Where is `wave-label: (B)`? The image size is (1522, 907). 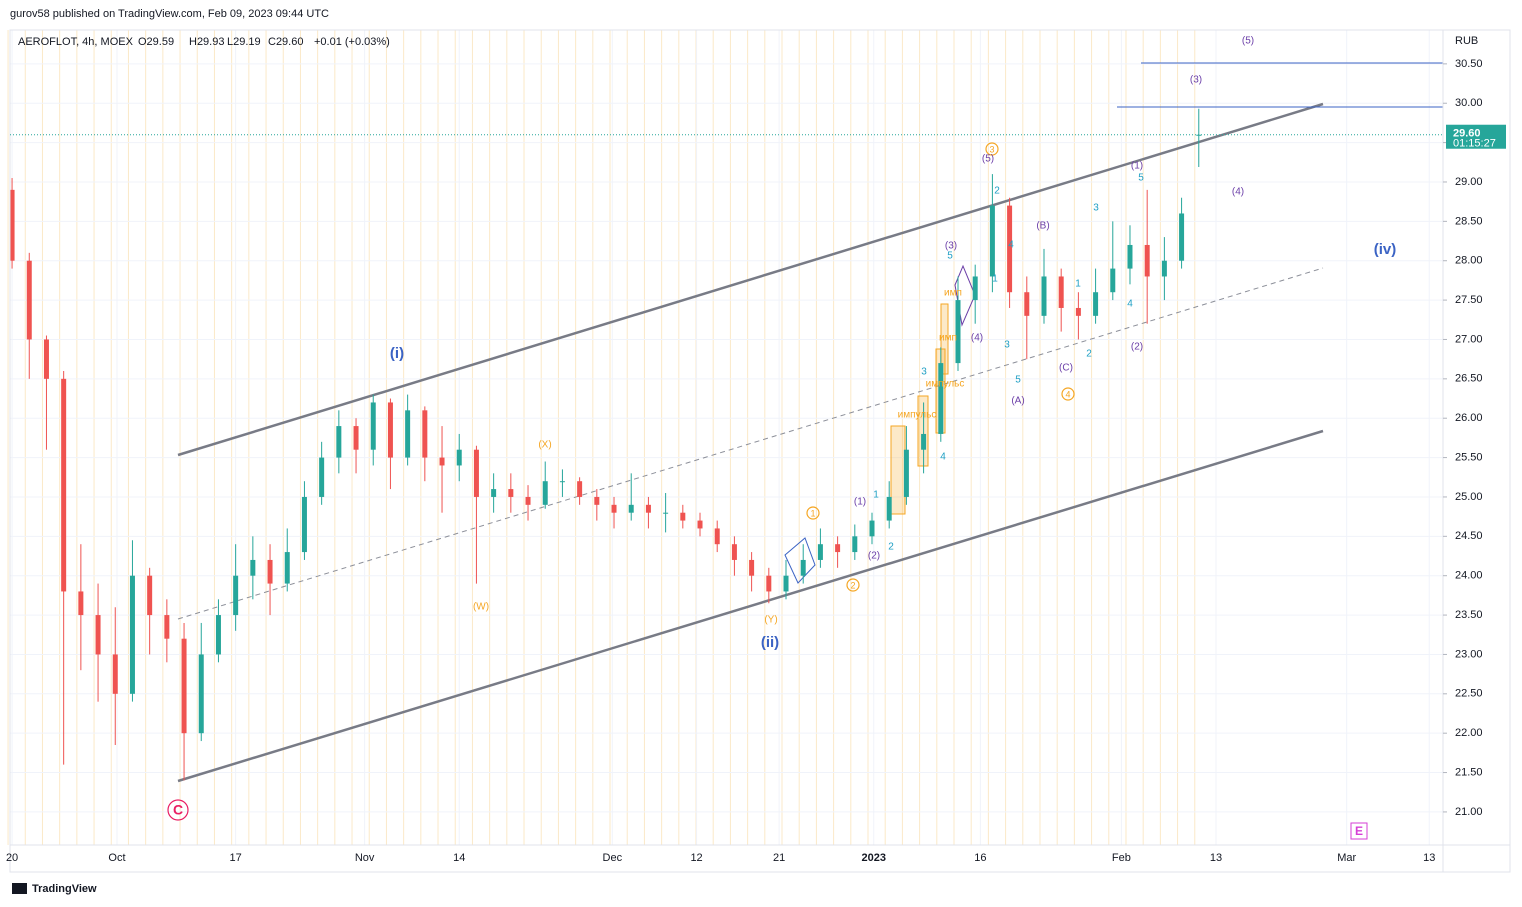
wave-label: (B) is located at coordinates (1042, 226).